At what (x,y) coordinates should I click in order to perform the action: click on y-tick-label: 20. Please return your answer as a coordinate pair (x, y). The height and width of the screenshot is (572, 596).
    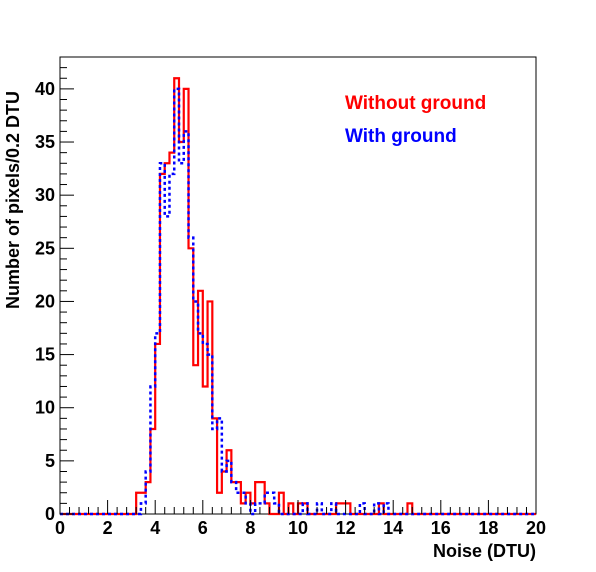
    Looking at the image, I should click on (45, 301).